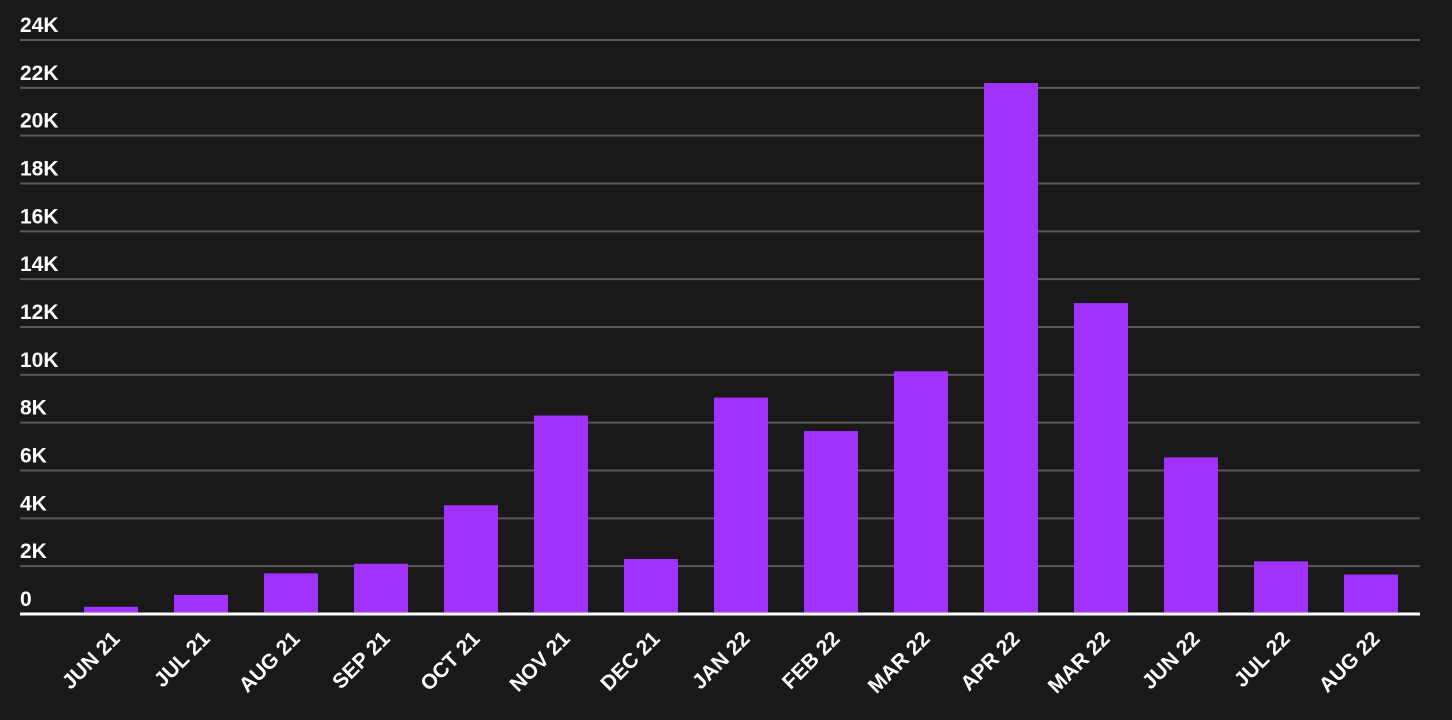  Describe the element at coordinates (721, 660) in the screenshot. I see `x-tick-label: JAN 22` at that location.